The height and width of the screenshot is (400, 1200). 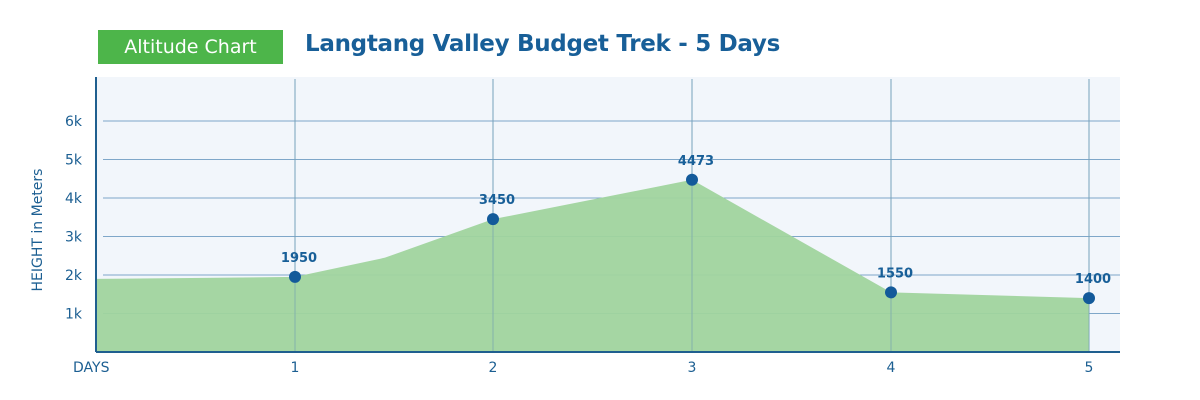 I want to click on x-tick-5: 5, so click(x=1089, y=368).